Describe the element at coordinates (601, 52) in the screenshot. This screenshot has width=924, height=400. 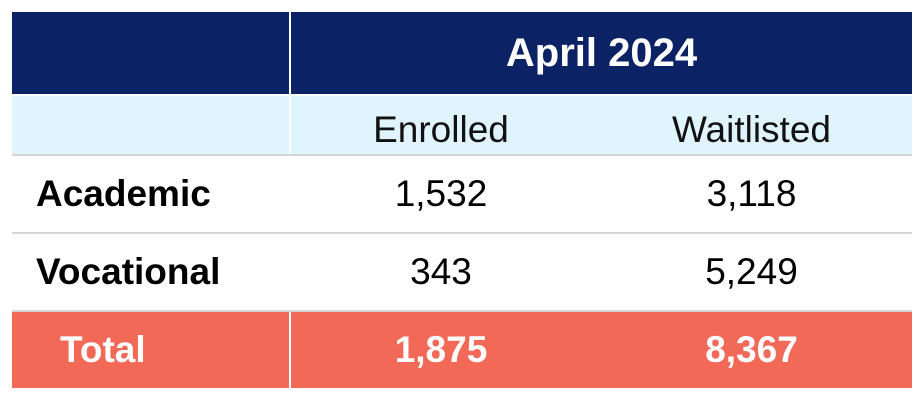
I see `period-heading: April 2024` at that location.